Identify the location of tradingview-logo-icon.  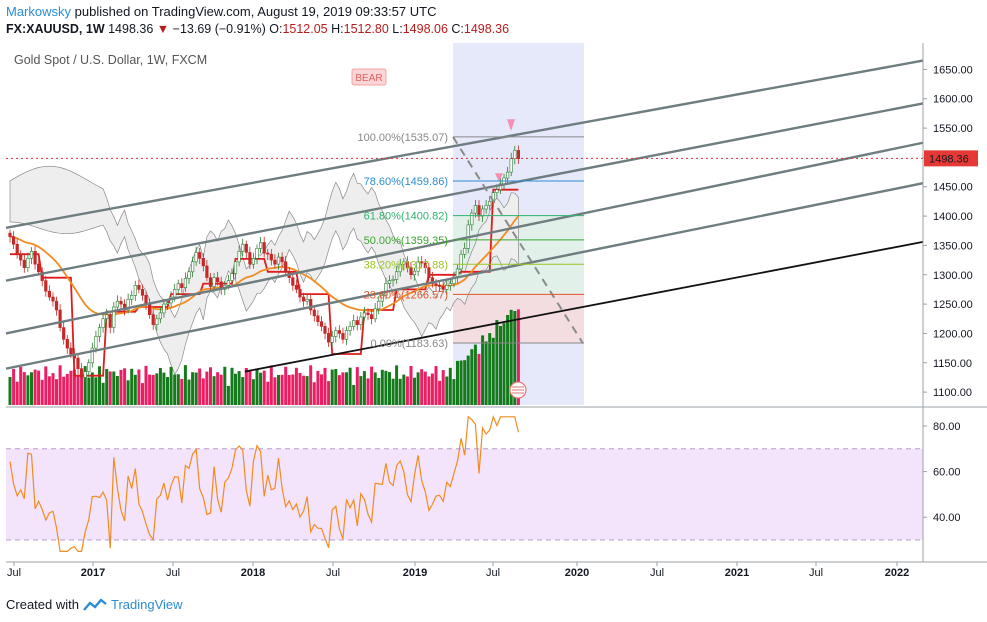
(95, 604).